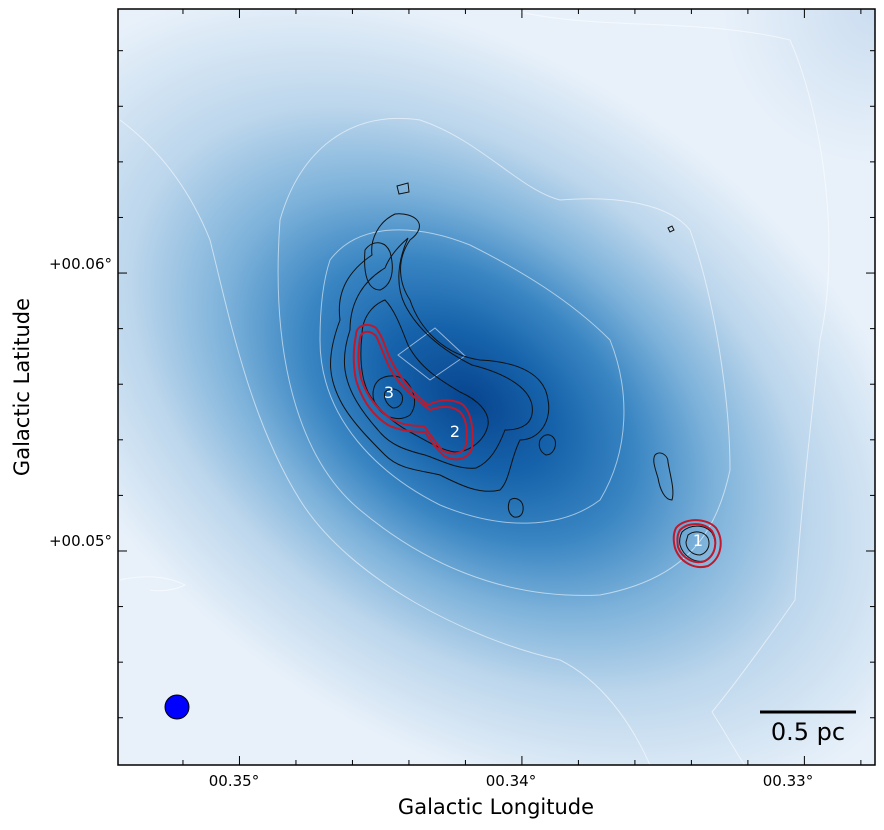 The width and height of the screenshot is (884, 830). Describe the element at coordinates (496, 807) in the screenshot. I see `x-axis-title: Galactic Longitude` at that location.